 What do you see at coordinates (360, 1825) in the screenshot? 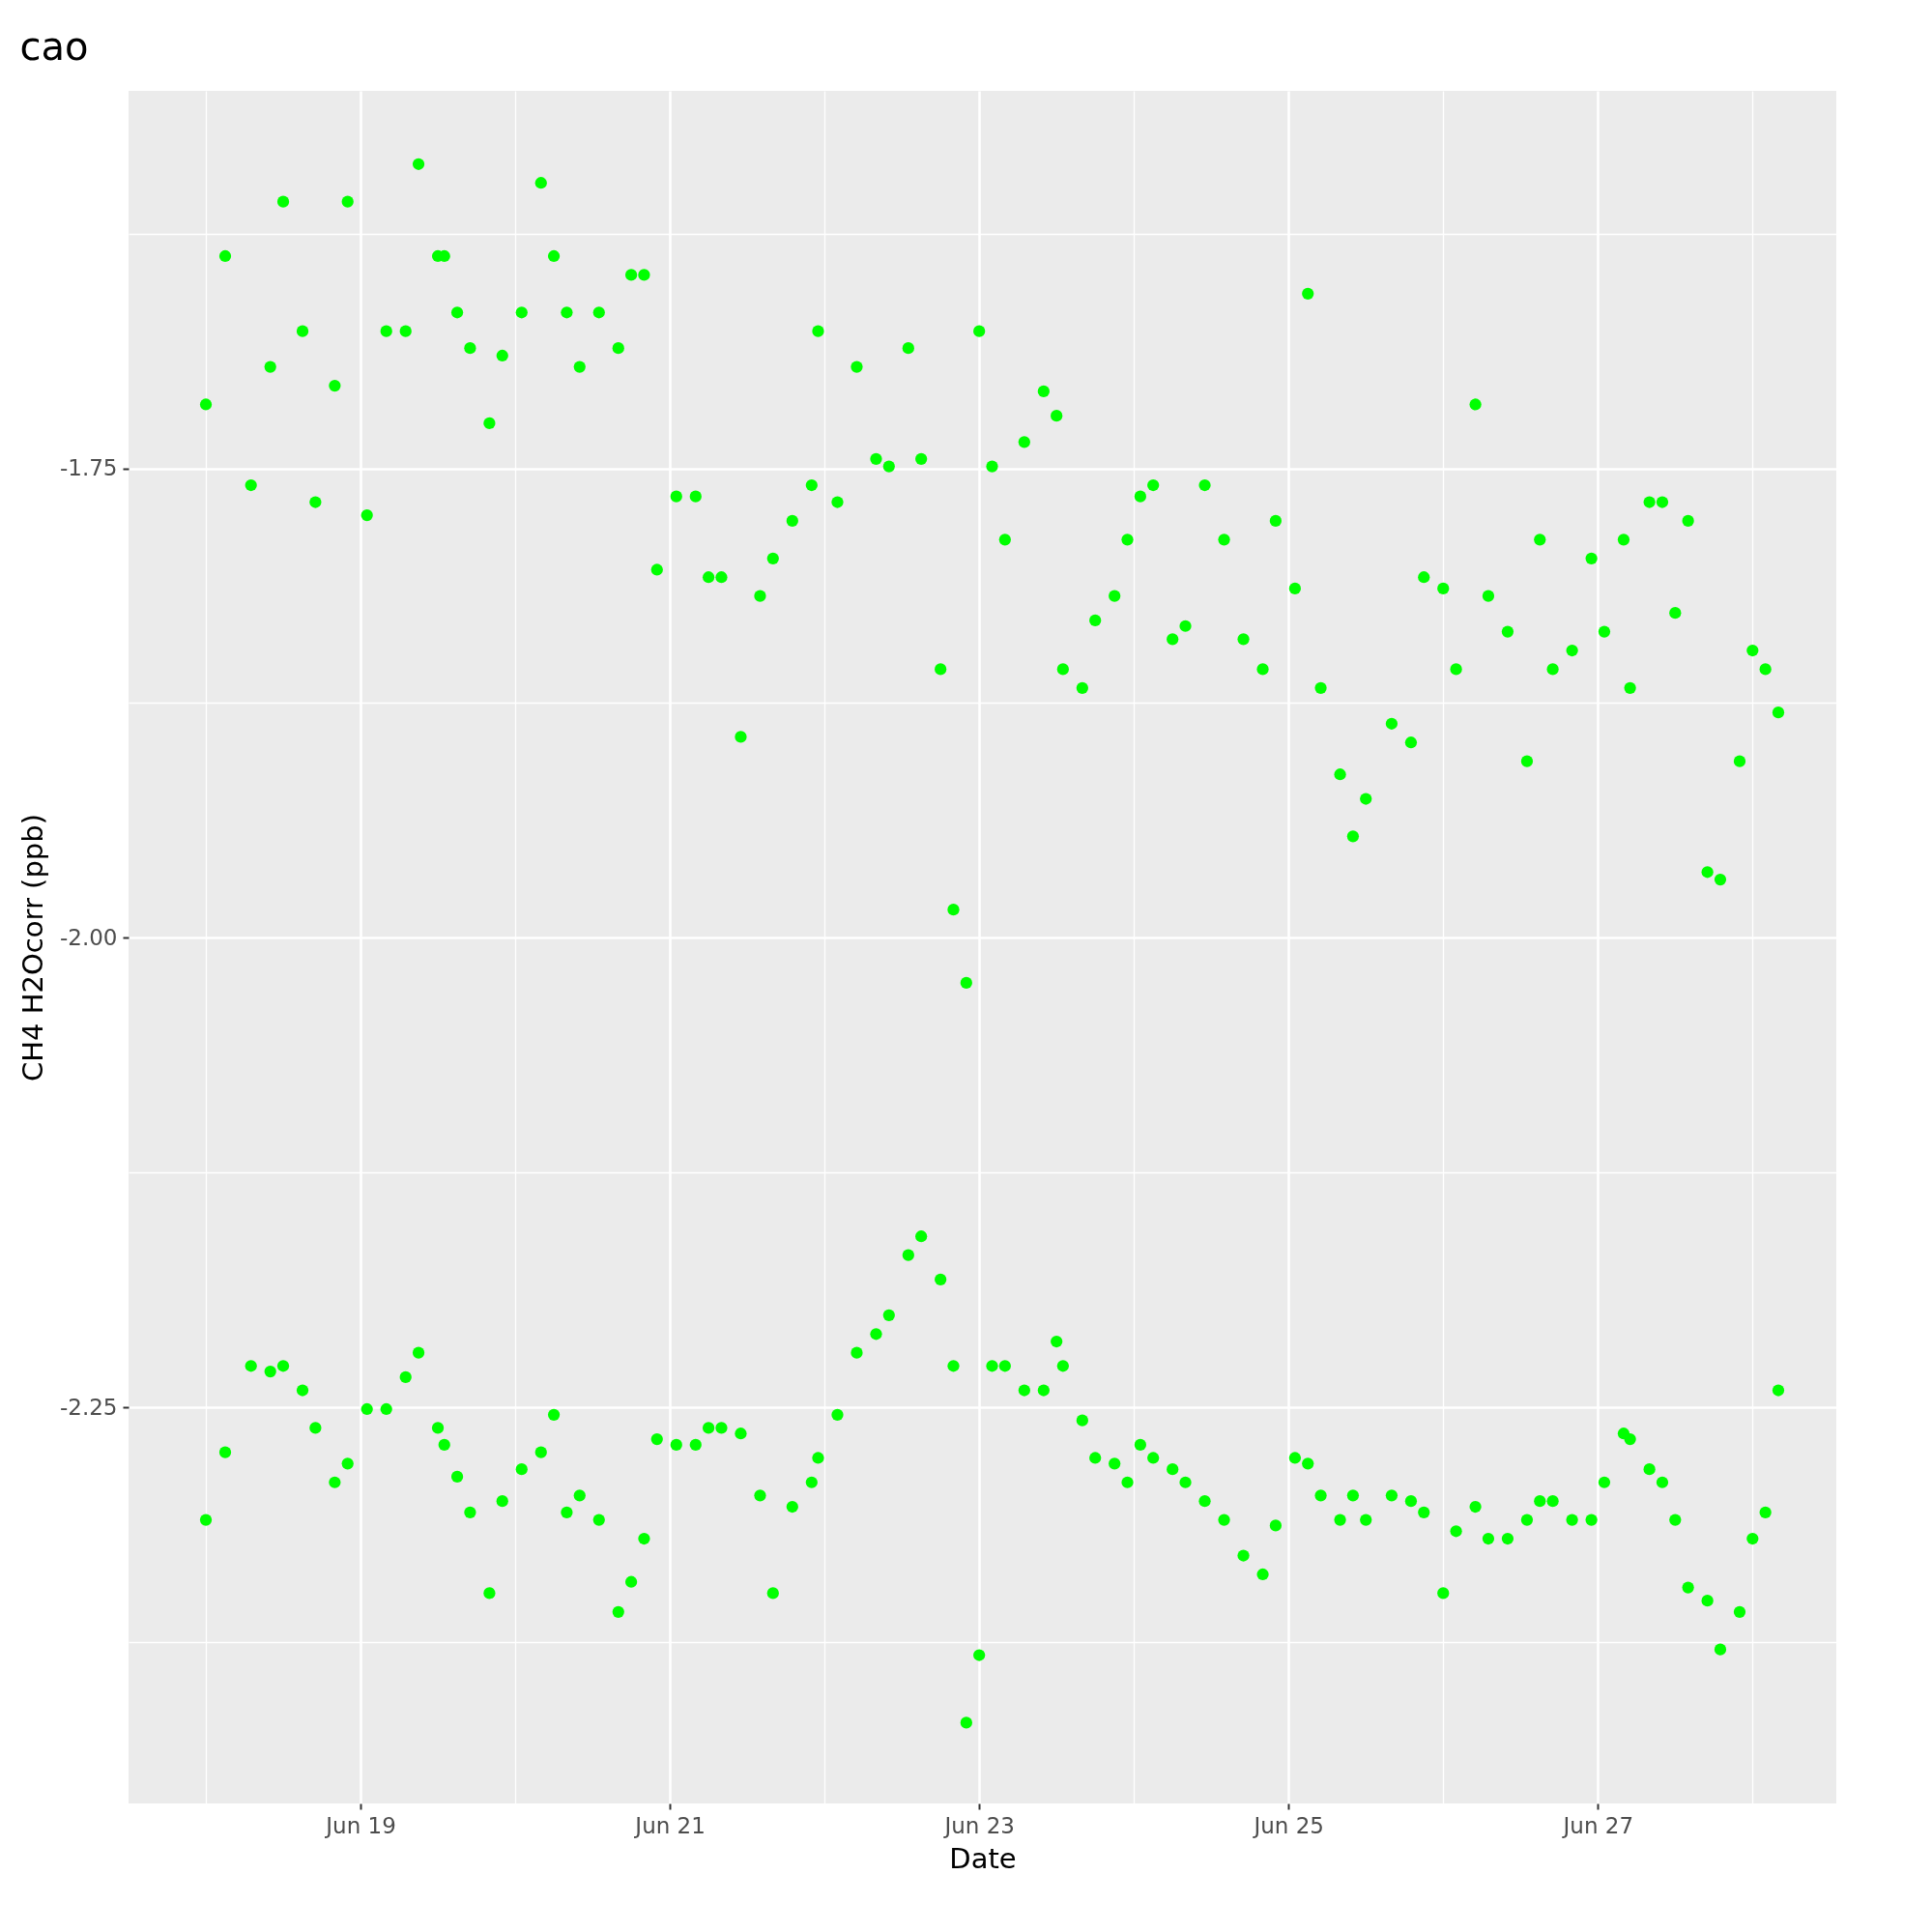
I see `x-tick-label: Jun 19` at bounding box center [360, 1825].